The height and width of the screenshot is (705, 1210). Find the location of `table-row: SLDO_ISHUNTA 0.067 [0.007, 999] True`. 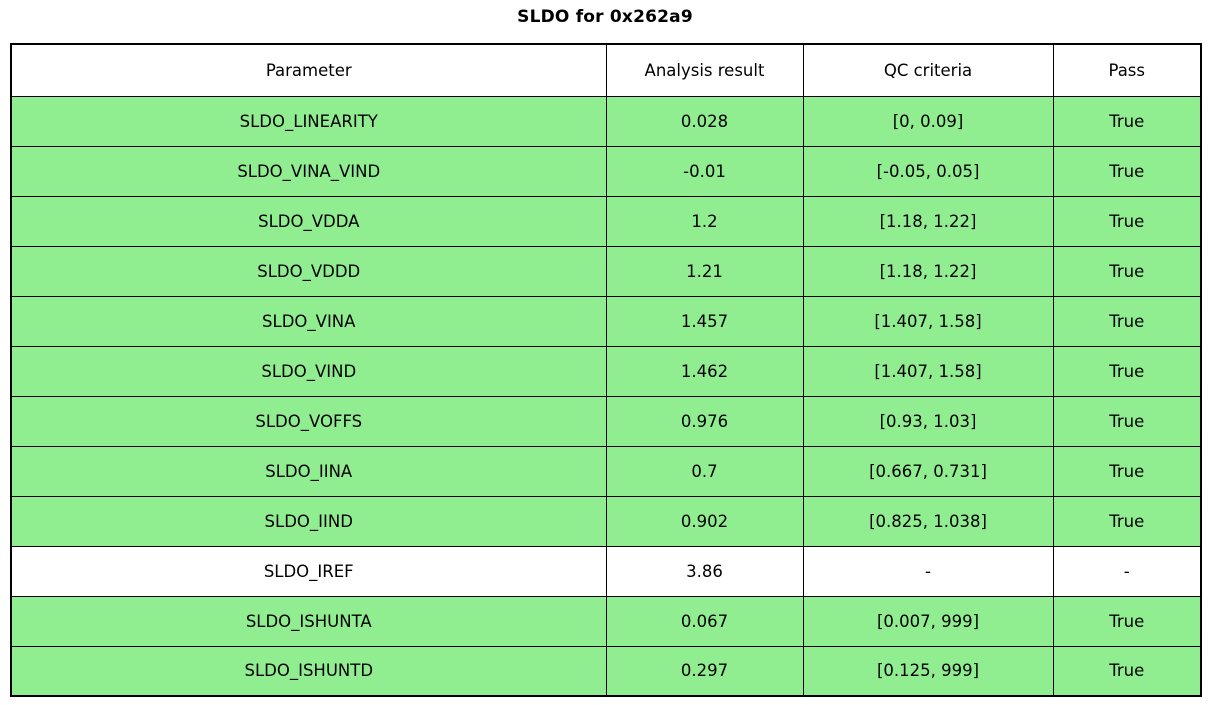

table-row: SLDO_ISHUNTA 0.067 [0.007, 999] True is located at coordinates (606, 621).